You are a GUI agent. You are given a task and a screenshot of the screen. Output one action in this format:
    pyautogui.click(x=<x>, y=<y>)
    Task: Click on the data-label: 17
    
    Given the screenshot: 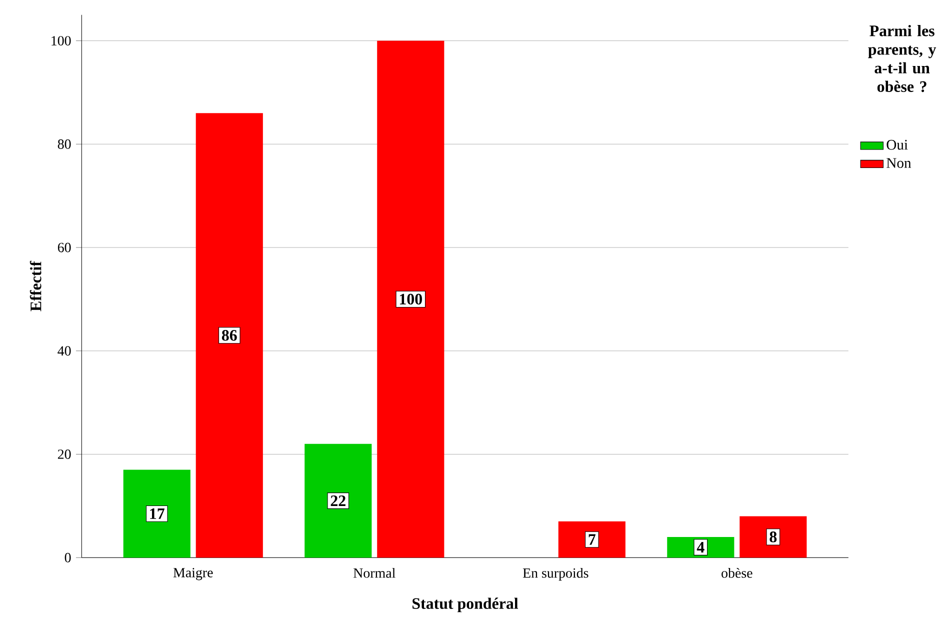 What is the action you would take?
    pyautogui.click(x=157, y=513)
    